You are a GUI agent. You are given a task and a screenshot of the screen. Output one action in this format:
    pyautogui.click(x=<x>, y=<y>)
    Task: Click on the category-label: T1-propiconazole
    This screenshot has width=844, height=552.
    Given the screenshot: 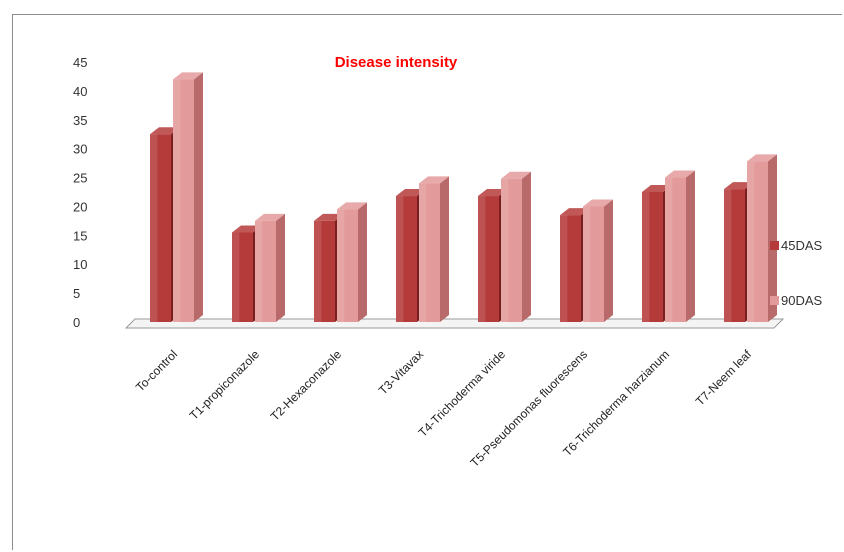 What is the action you would take?
    pyautogui.click(x=225, y=385)
    